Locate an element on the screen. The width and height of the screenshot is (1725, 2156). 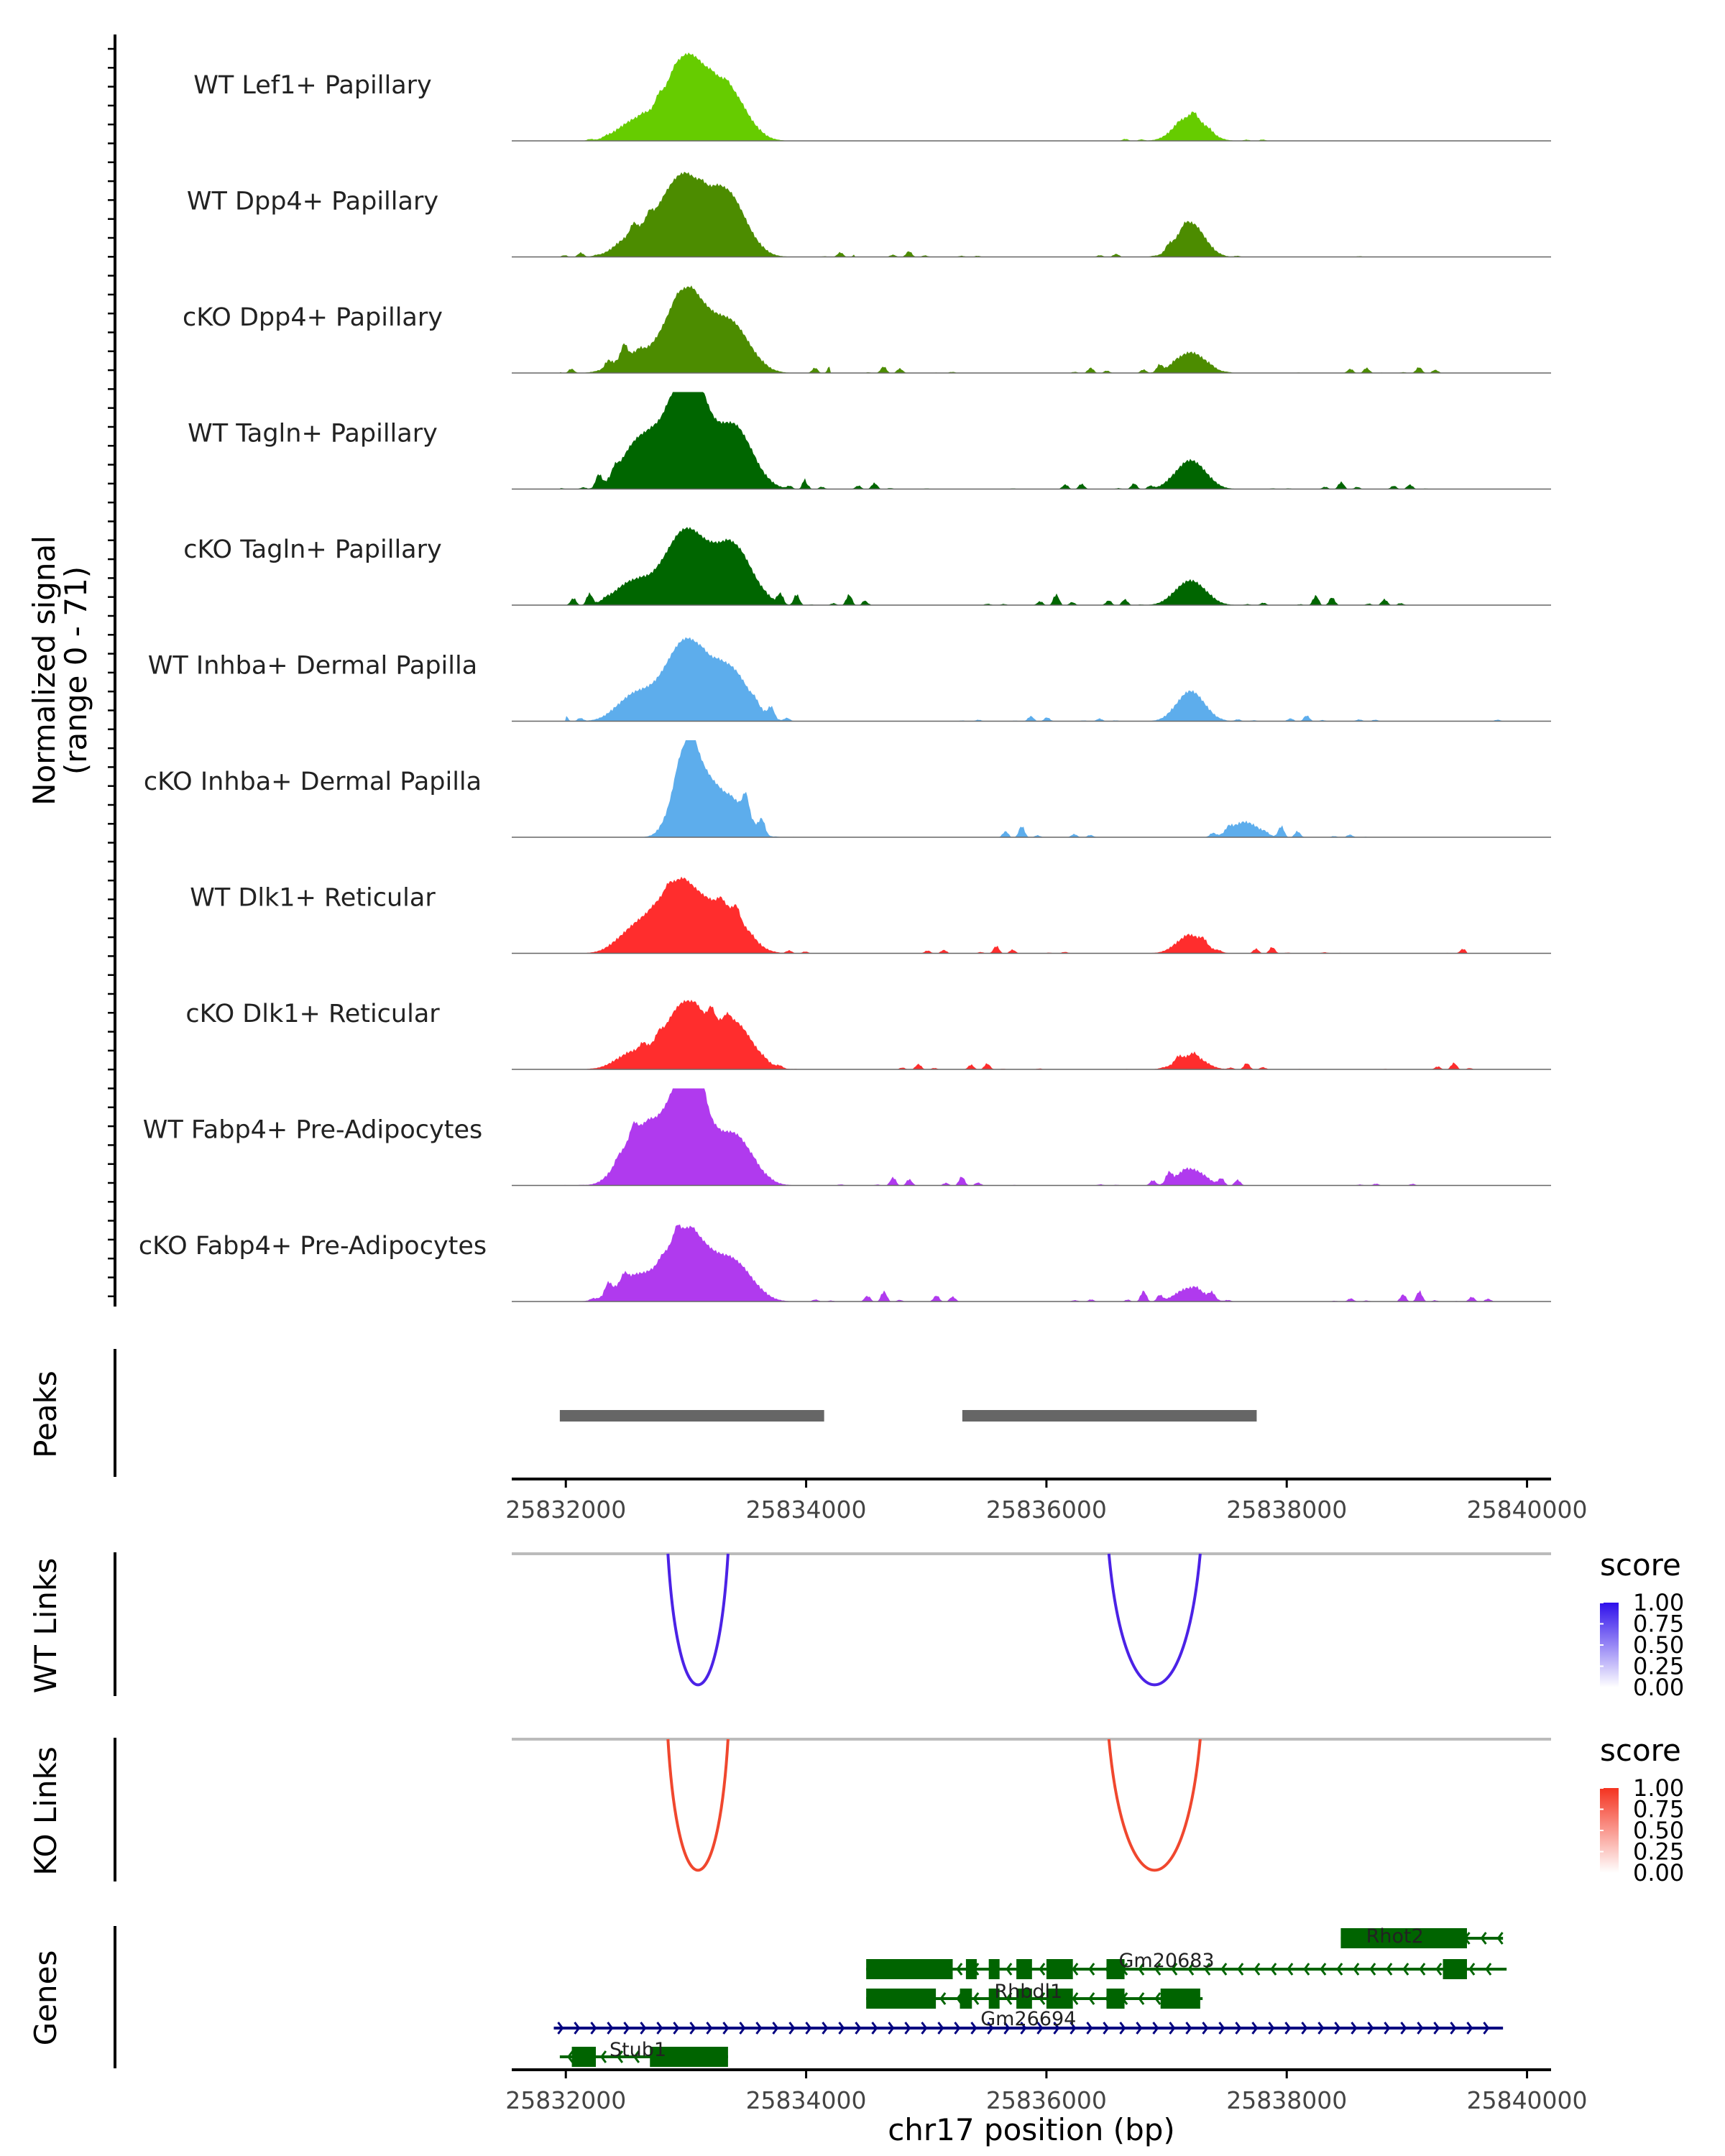
gene-models: Rhot2 Gm20683 Rhbdl1 Gm26694 Stub1 is located at coordinates (1030, 1996).